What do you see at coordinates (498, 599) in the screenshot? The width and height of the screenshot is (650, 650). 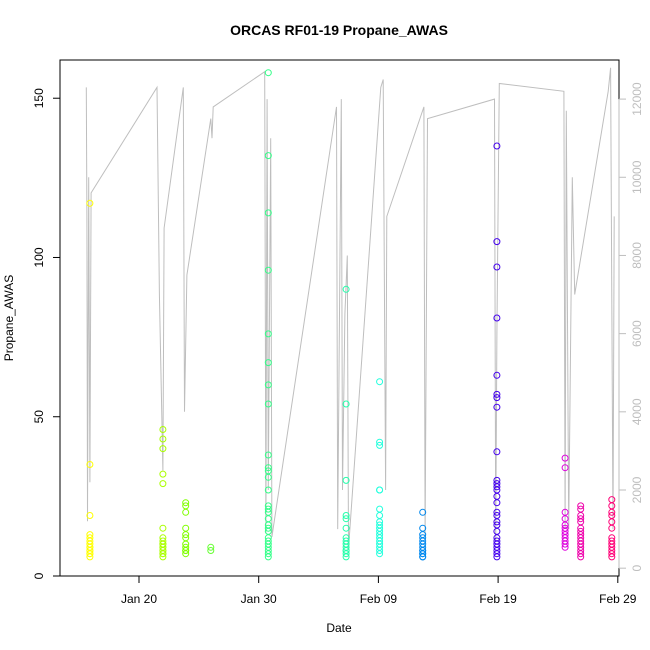 I see `x-tick-label: Feb 19` at bounding box center [498, 599].